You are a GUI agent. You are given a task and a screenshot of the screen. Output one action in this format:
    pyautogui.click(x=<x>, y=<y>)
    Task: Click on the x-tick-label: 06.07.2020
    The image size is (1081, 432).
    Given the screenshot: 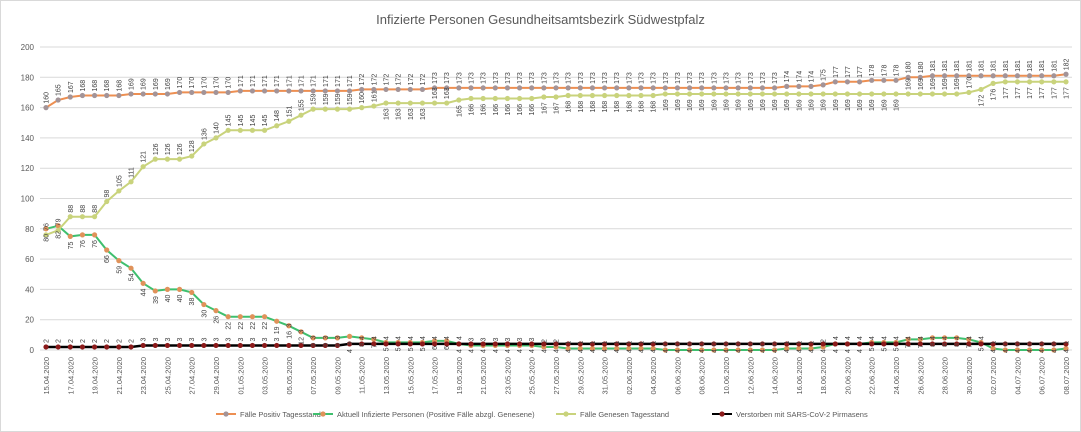 What is the action you would take?
    pyautogui.click(x=1042, y=376)
    